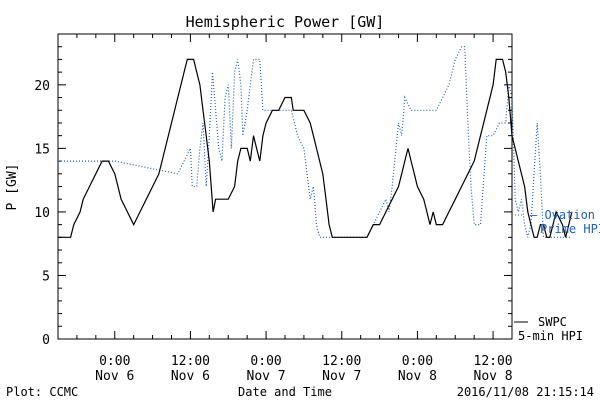  Describe the element at coordinates (42, 149) in the screenshot. I see `y-tick-label: 15` at that location.